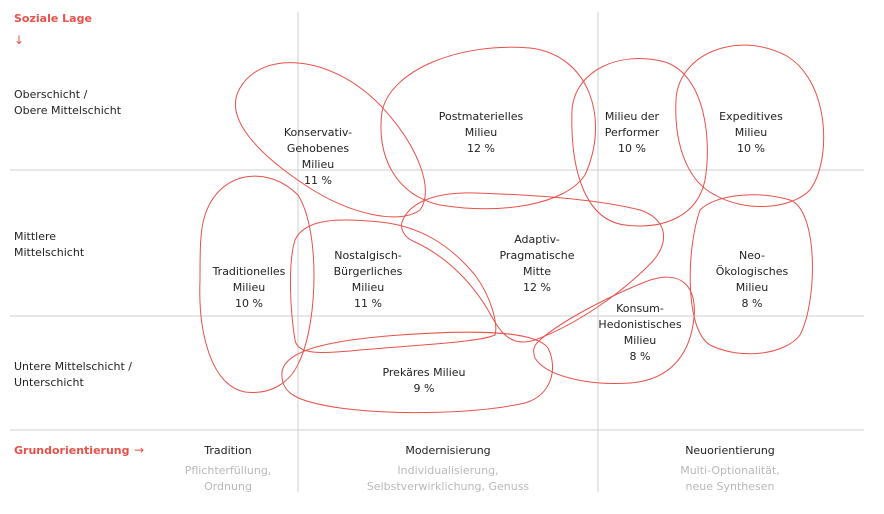 The image size is (884, 514). What do you see at coordinates (49, 382) in the screenshot?
I see `row-label-lower-2: Unterschicht` at bounding box center [49, 382].